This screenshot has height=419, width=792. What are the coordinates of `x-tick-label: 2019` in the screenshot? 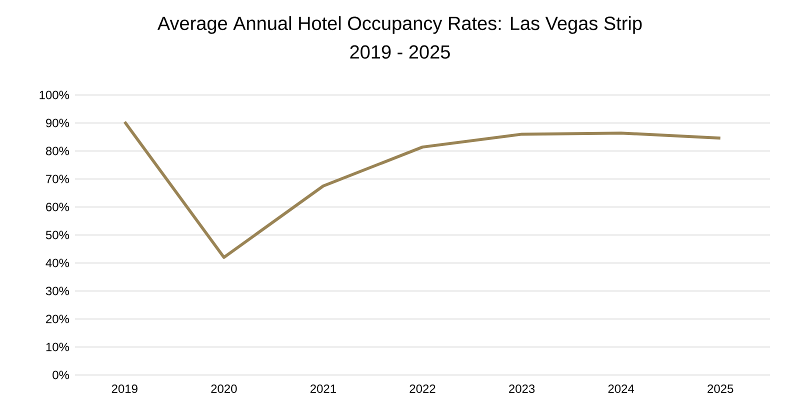 It's located at (125, 389).